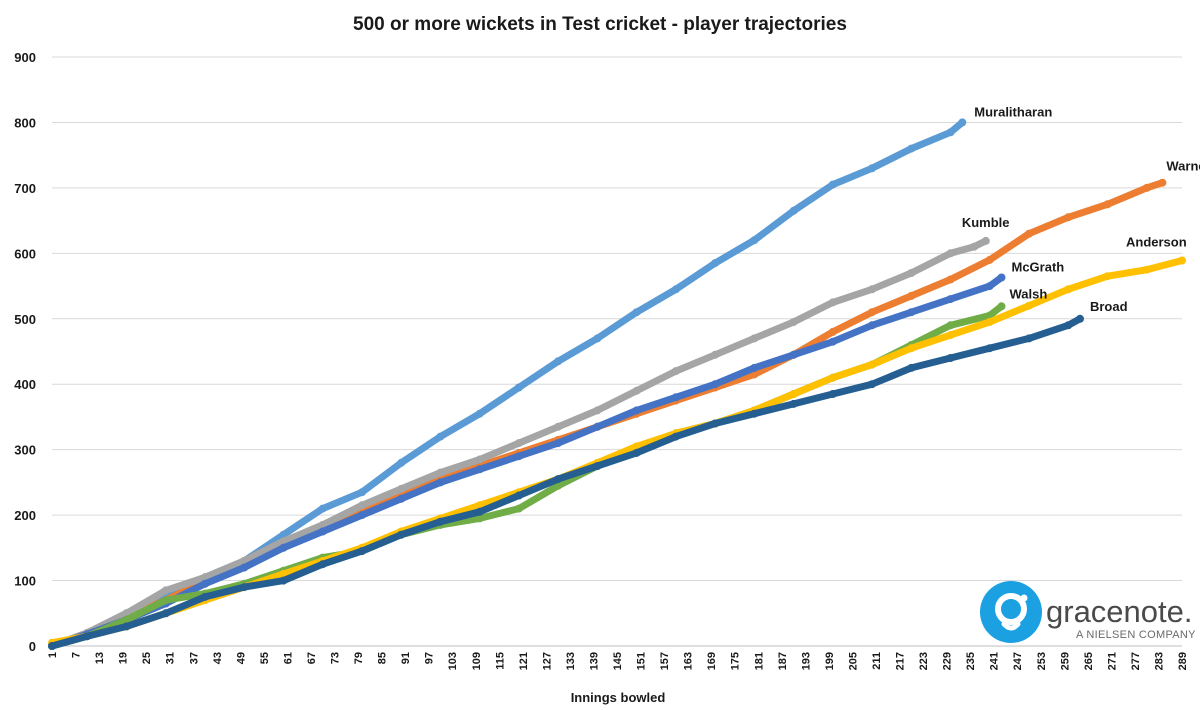 Image resolution: width=1200 pixels, height=710 pixels. Describe the element at coordinates (100, 658) in the screenshot. I see `x-tick-label: 13` at that location.